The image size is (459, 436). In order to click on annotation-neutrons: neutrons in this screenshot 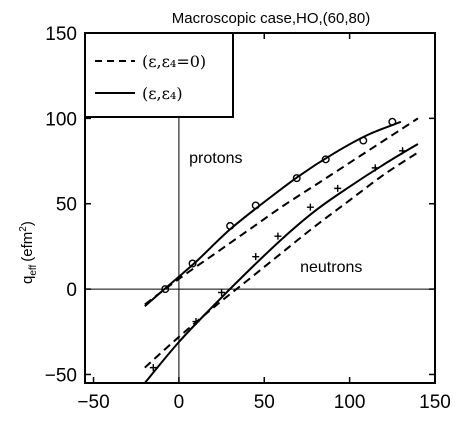, I will do `click(331, 267)`.